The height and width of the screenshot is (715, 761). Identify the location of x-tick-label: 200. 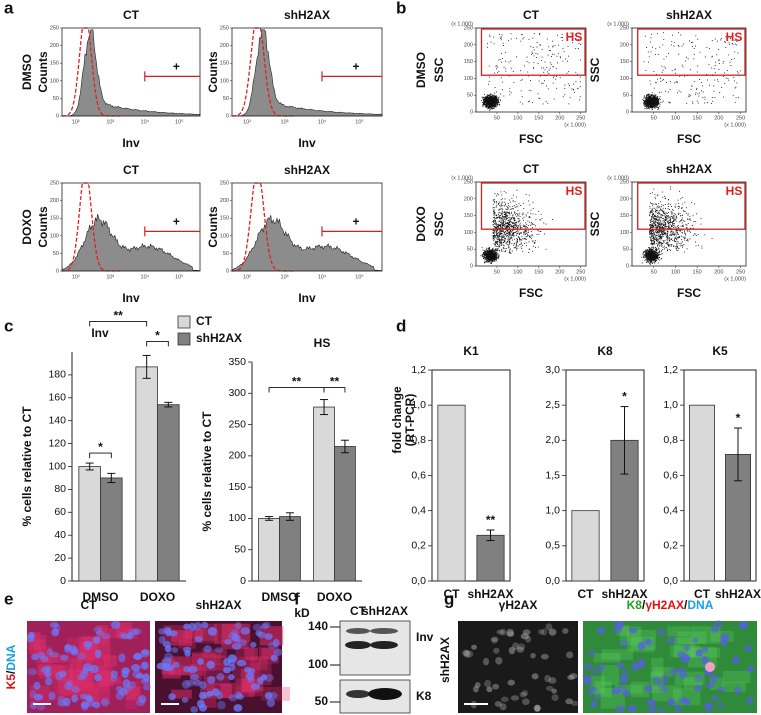
(559, 272).